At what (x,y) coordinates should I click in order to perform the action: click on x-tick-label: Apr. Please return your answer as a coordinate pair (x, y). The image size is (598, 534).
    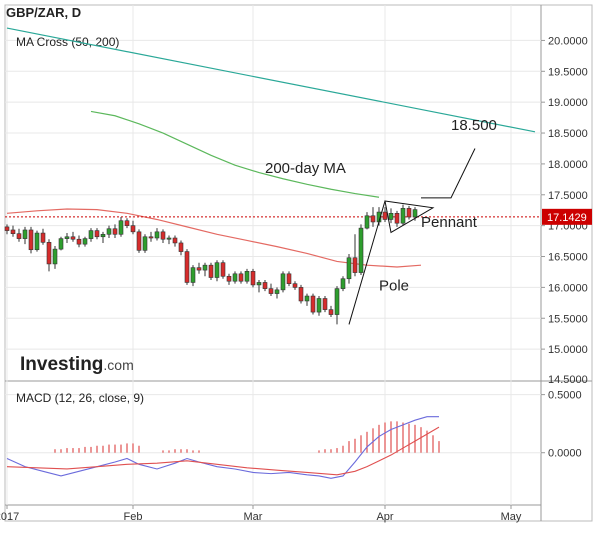
    Looking at the image, I should click on (384, 517).